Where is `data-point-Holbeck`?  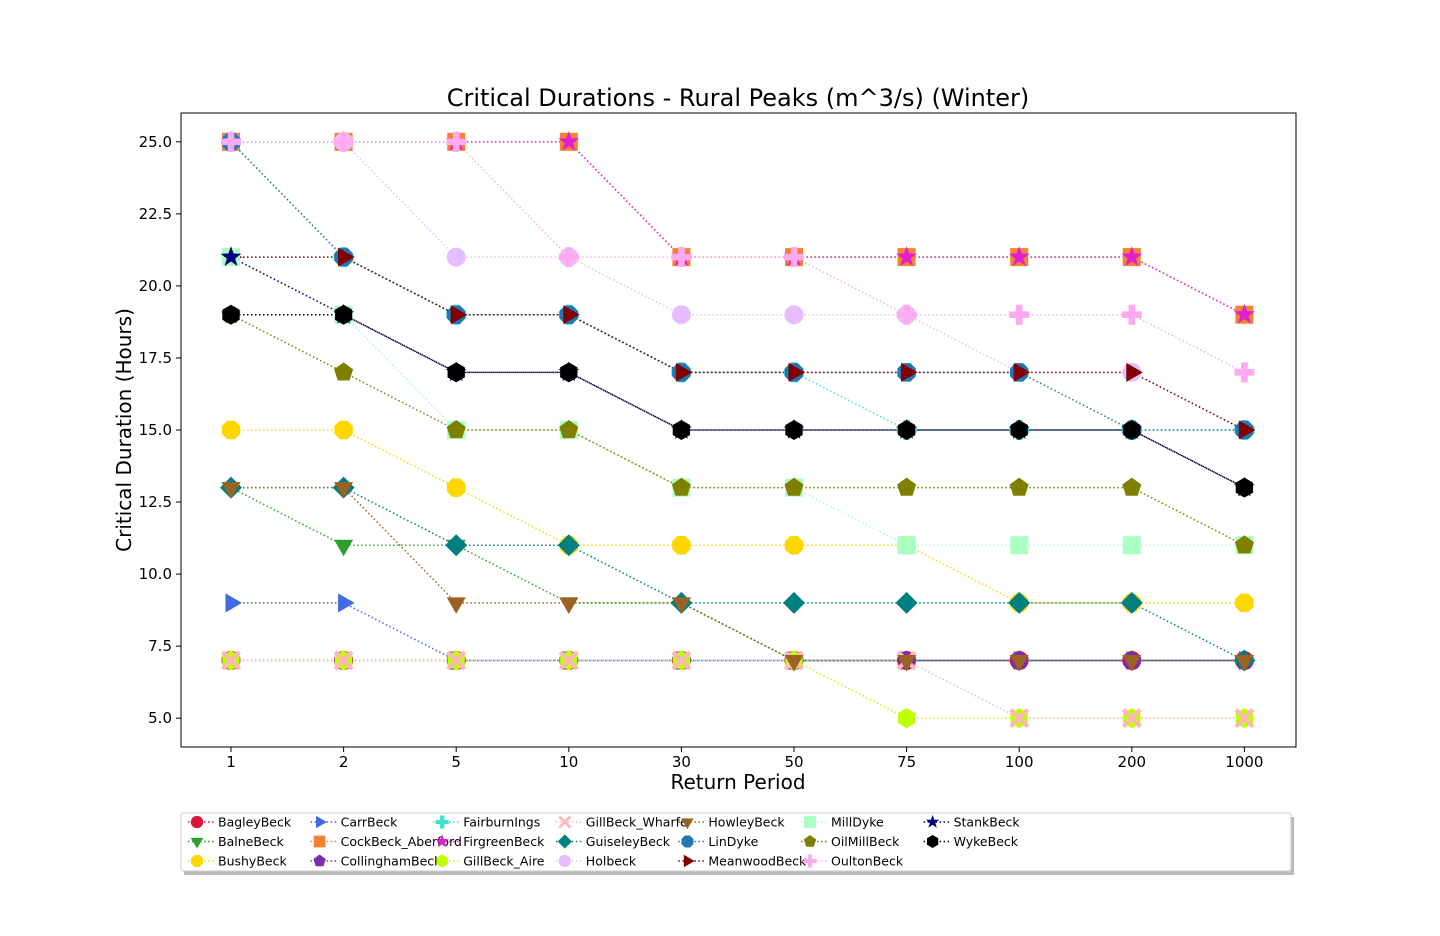 data-point-Holbeck is located at coordinates (456, 257).